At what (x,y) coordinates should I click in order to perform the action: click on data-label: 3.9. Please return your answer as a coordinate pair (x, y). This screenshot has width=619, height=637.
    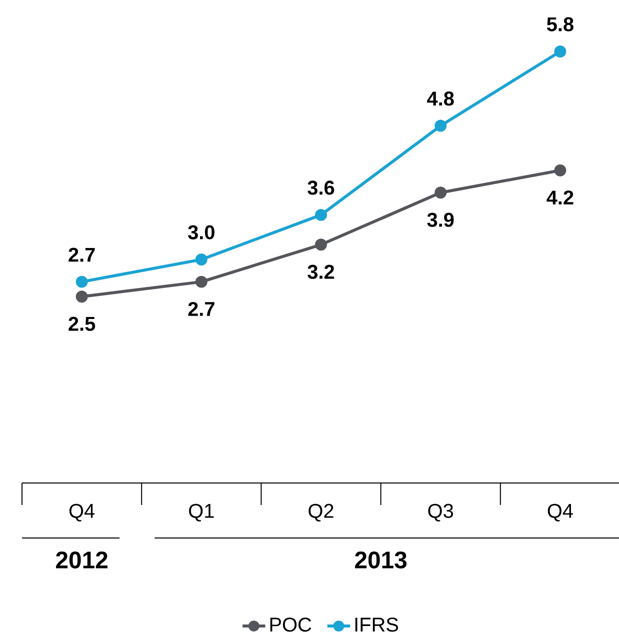
    Looking at the image, I should click on (440, 219).